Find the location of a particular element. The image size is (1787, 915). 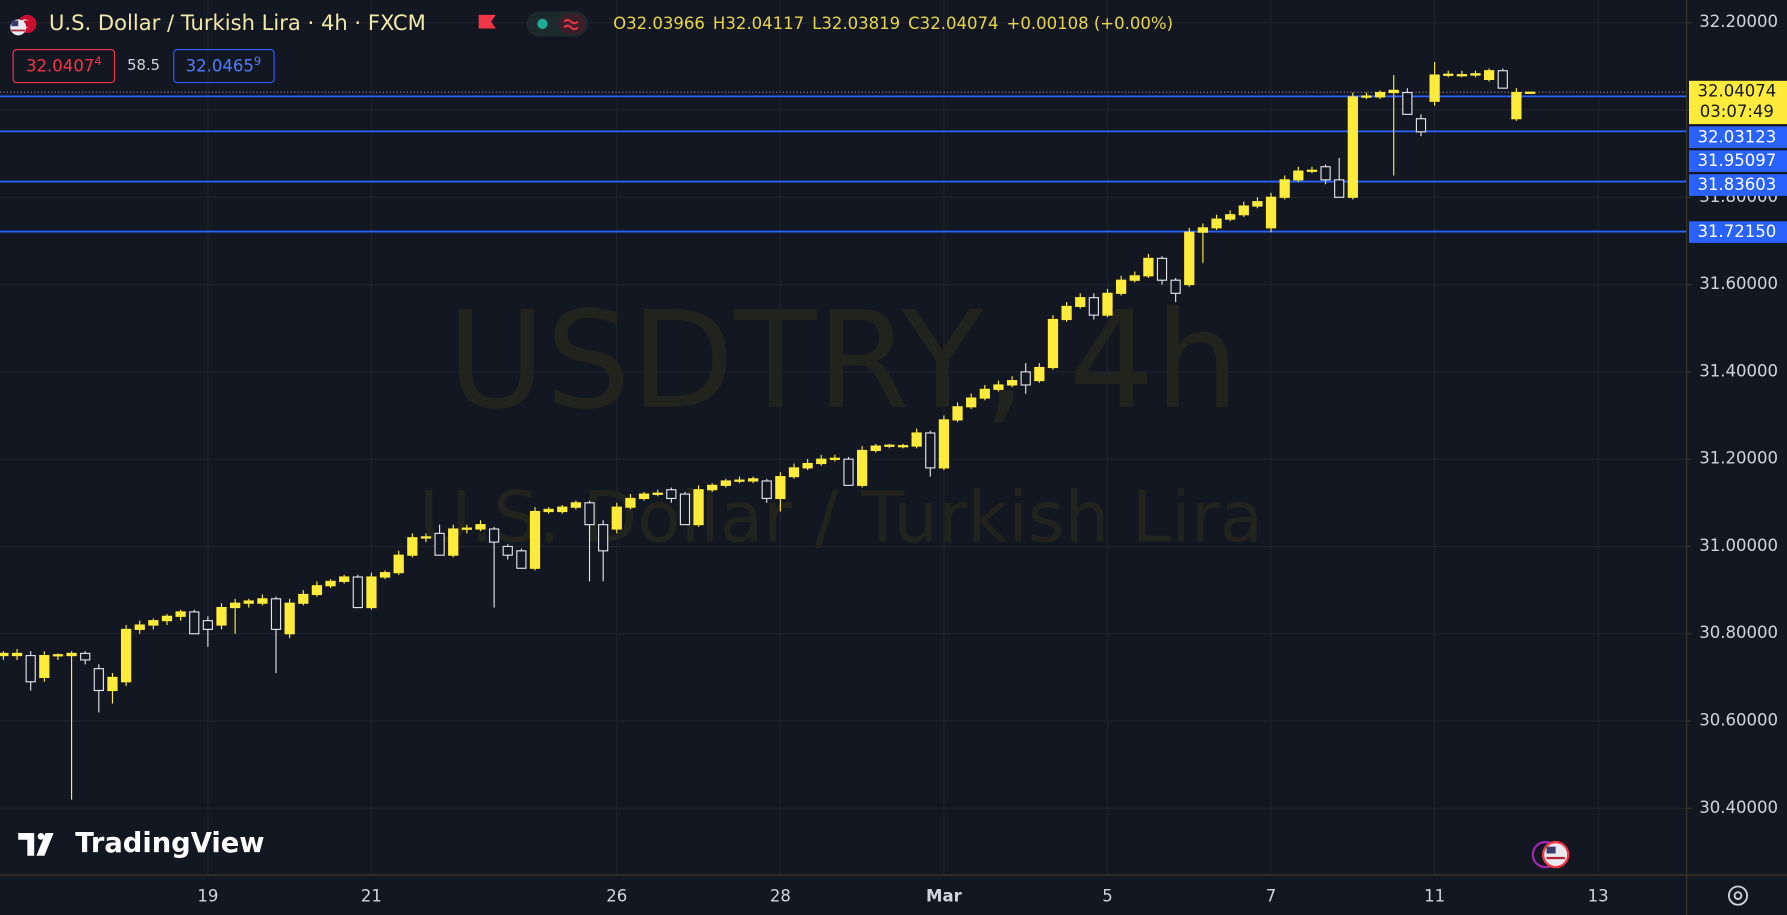

y-tick-label: 31.40000 is located at coordinates (1738, 370).